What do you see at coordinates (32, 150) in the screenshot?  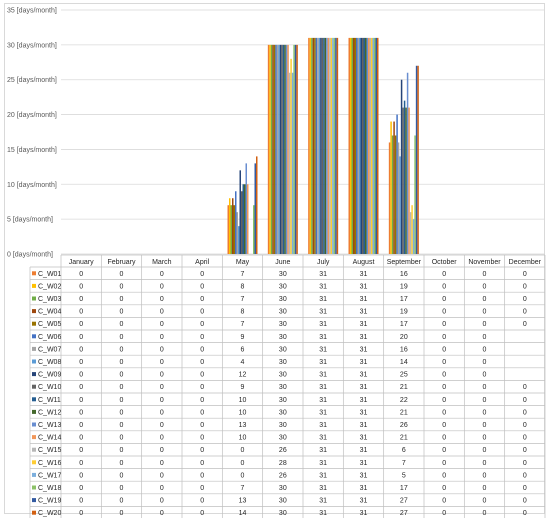 I see `y-tick-label: 15 [days/month]` at bounding box center [32, 150].